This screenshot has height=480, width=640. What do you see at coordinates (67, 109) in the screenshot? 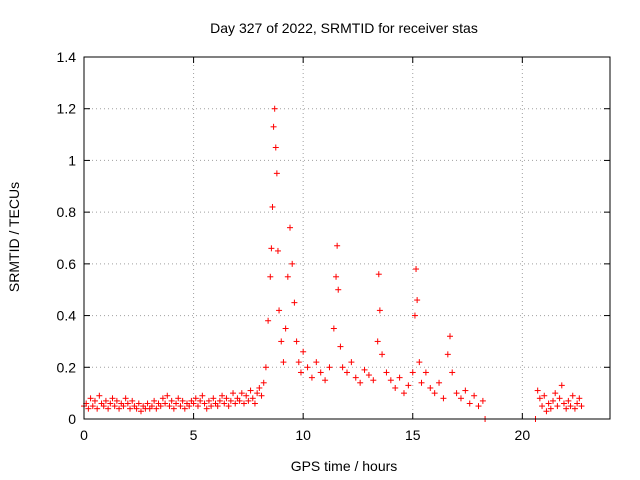
I see `y-tick-label: 1.2` at bounding box center [67, 109].